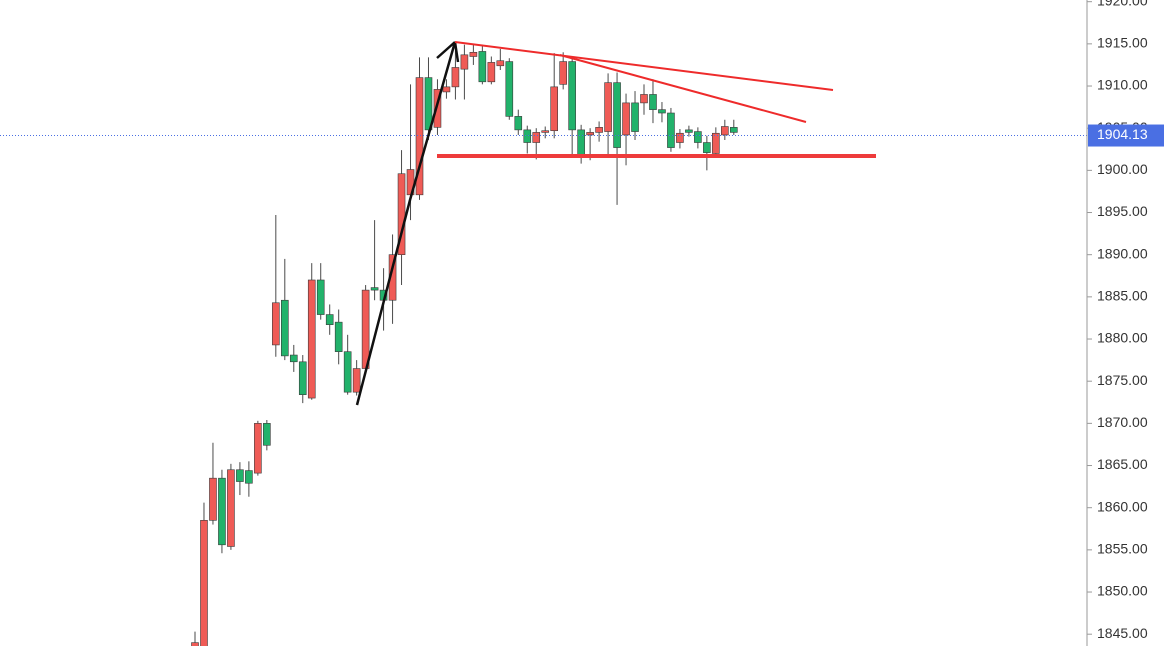  What do you see at coordinates (1122, 43) in the screenshot?
I see `y-tick-label: 1915.00` at bounding box center [1122, 43].